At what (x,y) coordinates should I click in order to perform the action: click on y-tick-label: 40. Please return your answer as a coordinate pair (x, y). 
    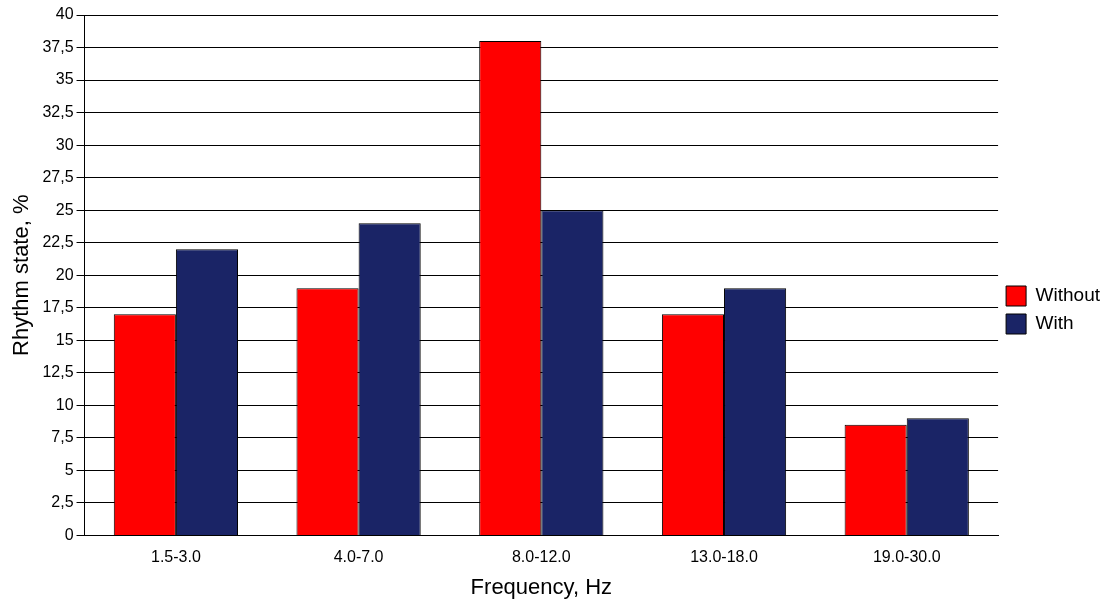
    Looking at the image, I should click on (64, 14).